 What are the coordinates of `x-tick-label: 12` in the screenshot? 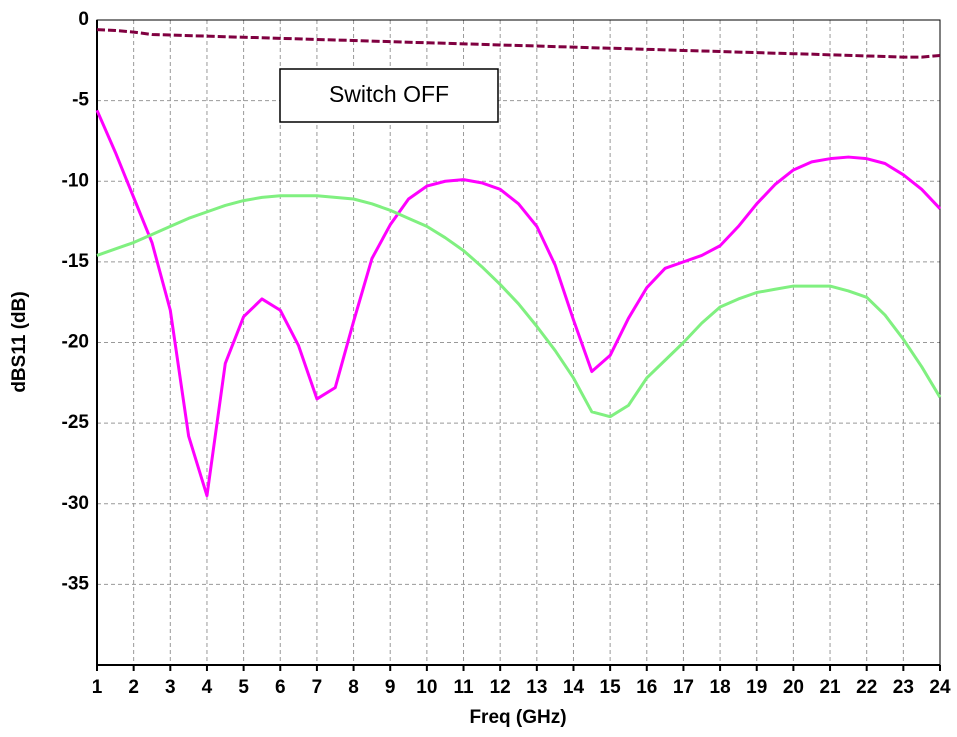 It's located at (500, 687).